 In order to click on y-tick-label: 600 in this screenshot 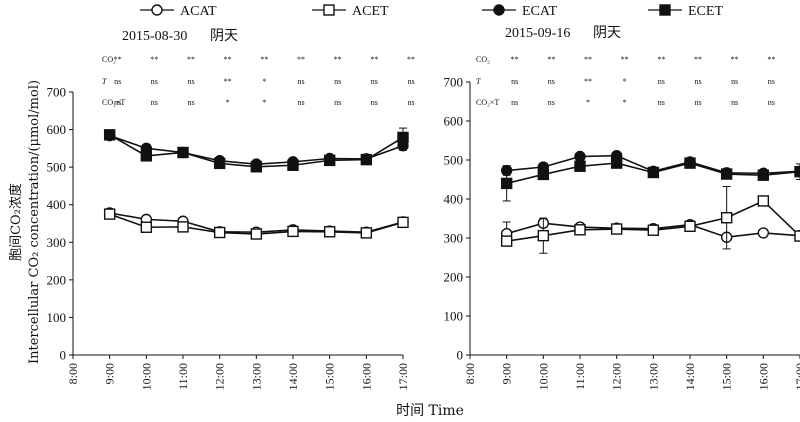, I will do `click(57, 129)`.